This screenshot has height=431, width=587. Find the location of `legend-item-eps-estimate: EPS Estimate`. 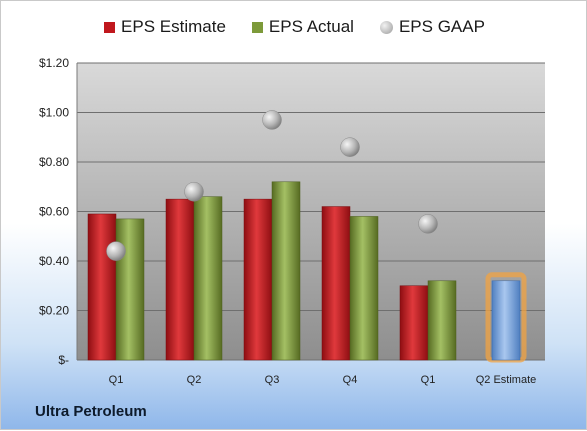

legend-item-eps-estimate: EPS Estimate is located at coordinates (165, 27).